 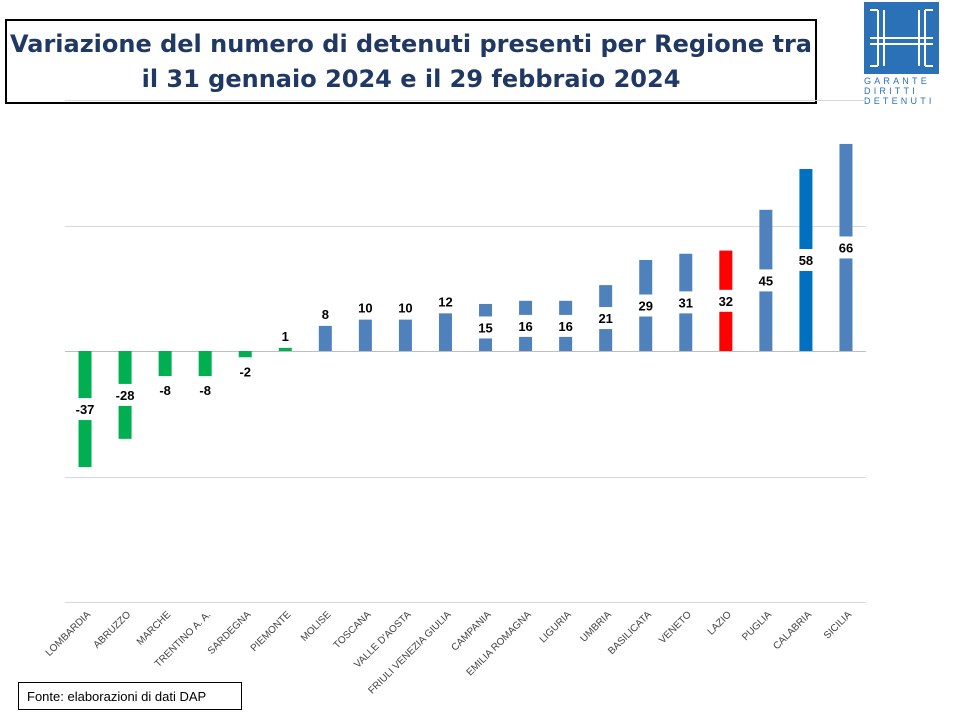 What do you see at coordinates (899, 101) in the screenshot?
I see `logo-text-line-3: DETENUTI` at bounding box center [899, 101].